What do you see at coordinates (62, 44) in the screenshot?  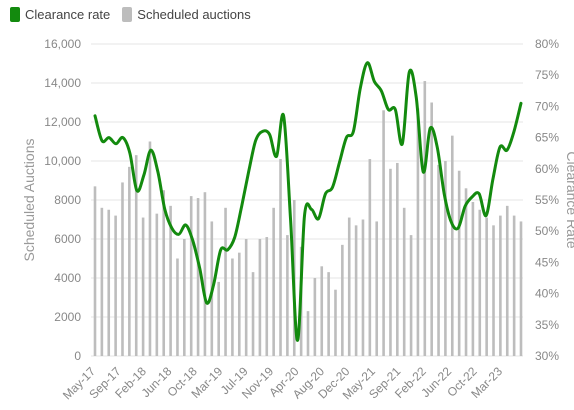 I see `y-tick-left: 16,000` at bounding box center [62, 44].